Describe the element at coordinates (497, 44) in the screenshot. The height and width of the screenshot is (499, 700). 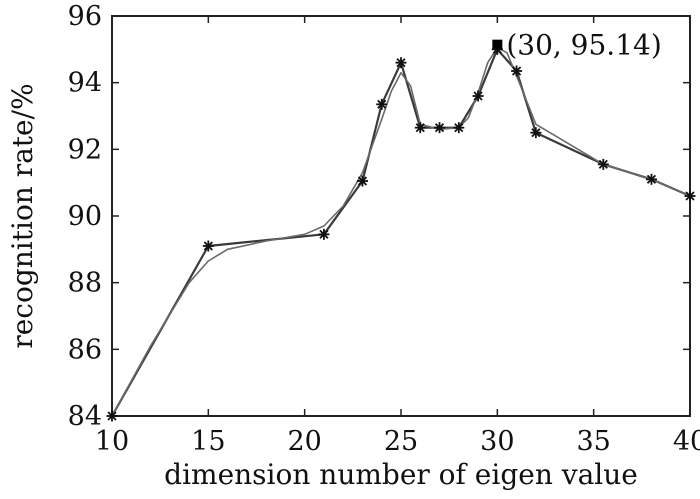
I see `annotation-marker` at that location.